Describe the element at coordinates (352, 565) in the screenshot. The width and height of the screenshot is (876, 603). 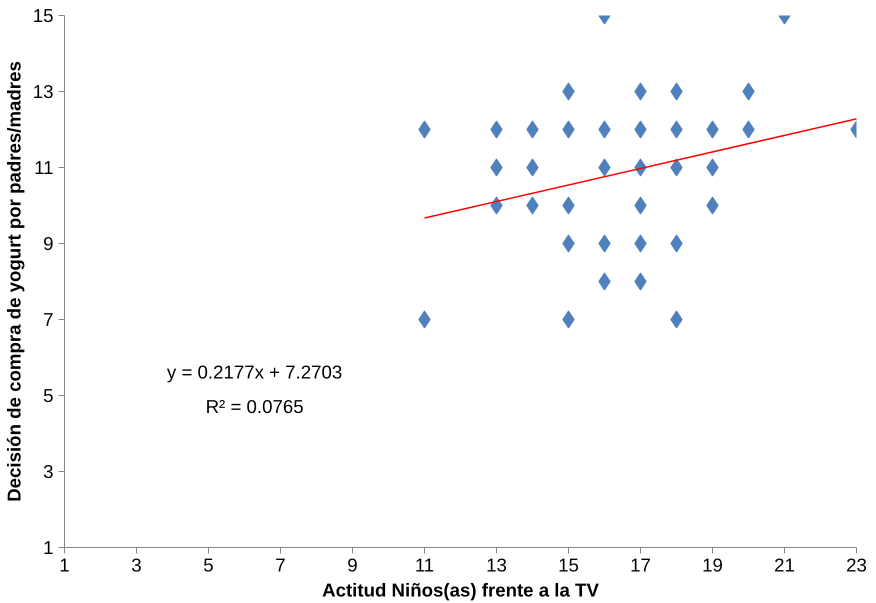
I see `x-tick-label: 9` at that location.